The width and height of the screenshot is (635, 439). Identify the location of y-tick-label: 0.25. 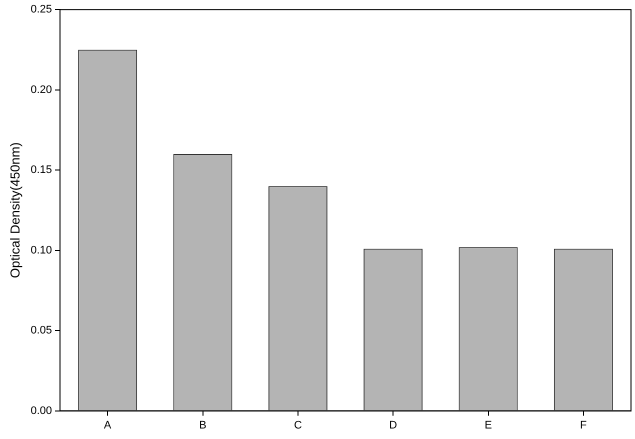
(41, 10).